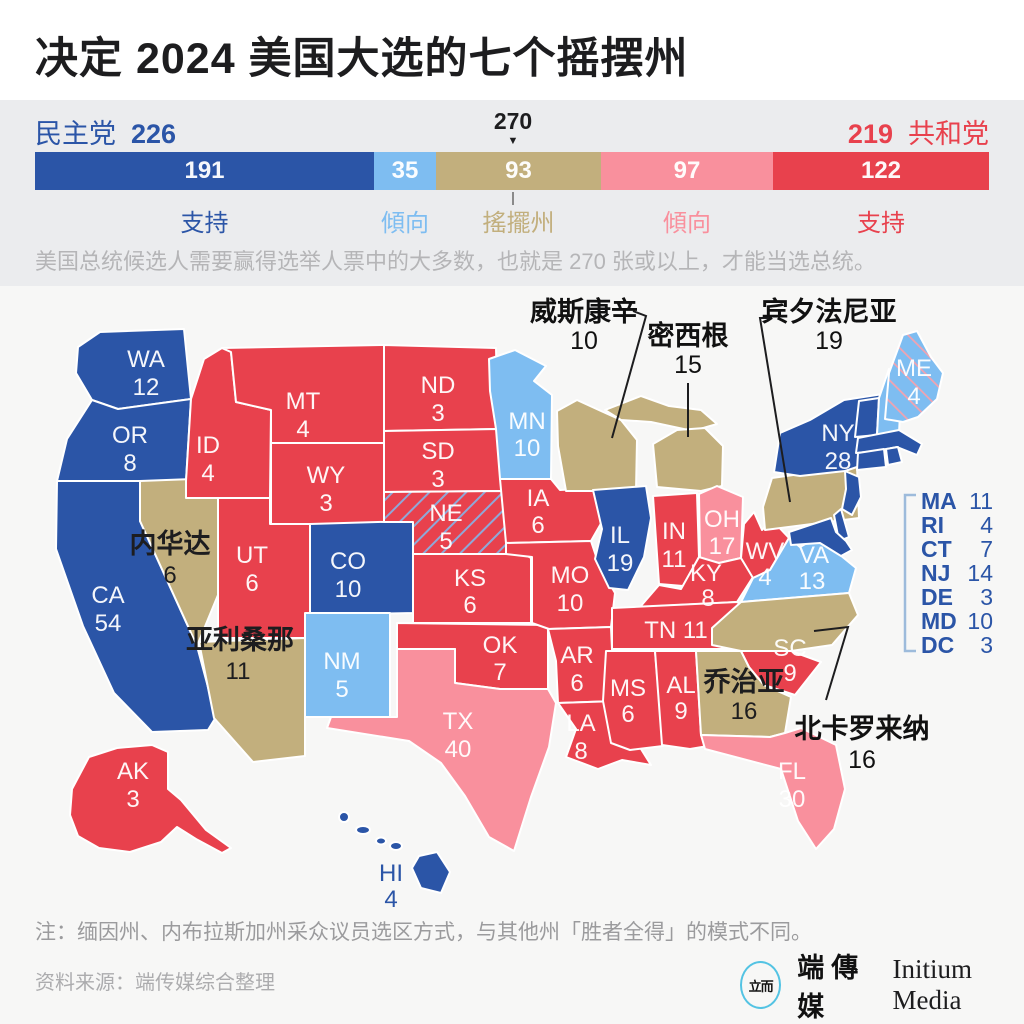 The height and width of the screenshot is (1024, 1024). I want to click on state-label: 17, so click(722, 546).